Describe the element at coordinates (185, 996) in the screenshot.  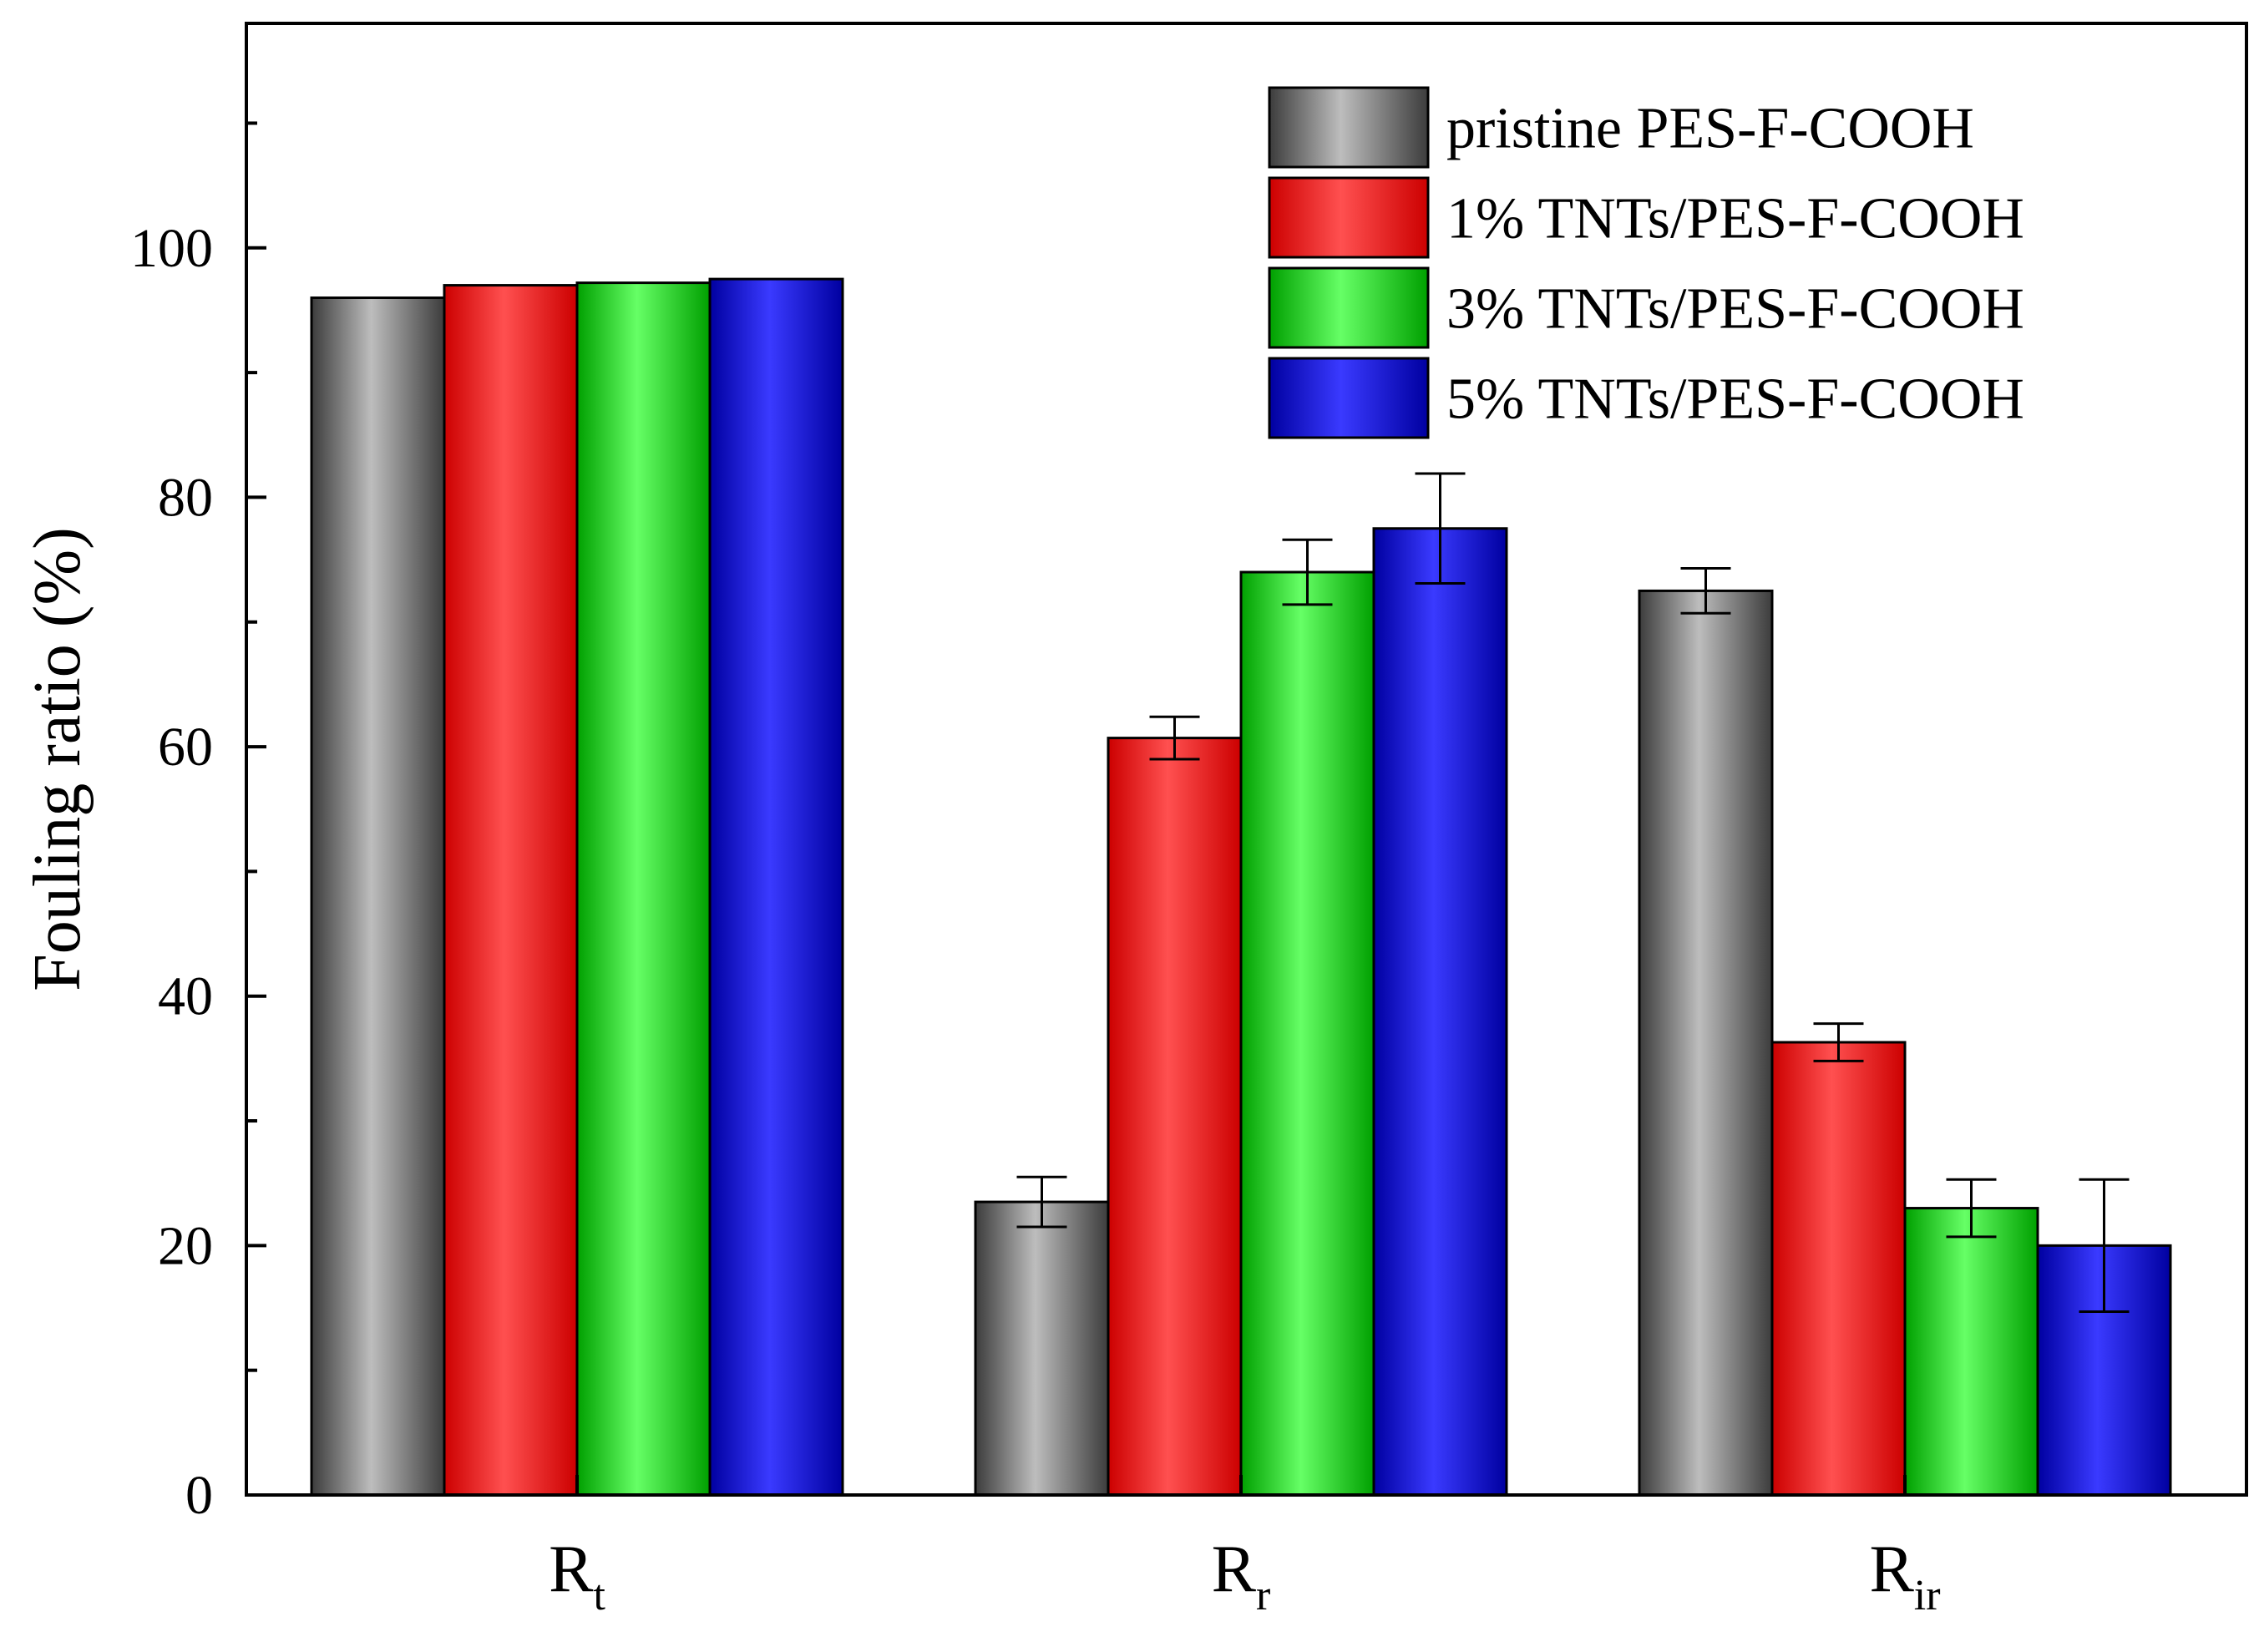
I see `y-tick-label-40: 40` at that location.